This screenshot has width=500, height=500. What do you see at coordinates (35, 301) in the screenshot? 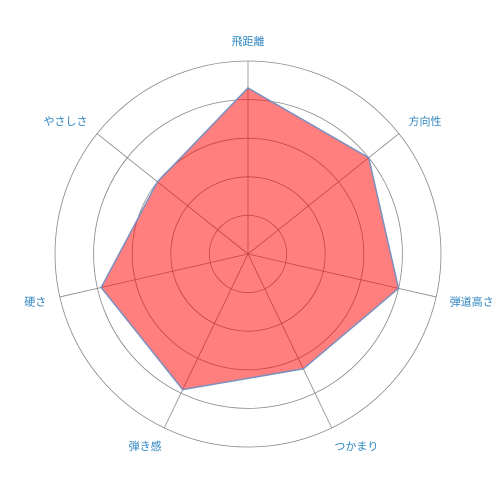
I see `axis-label-5: 硬さ` at bounding box center [35, 301].